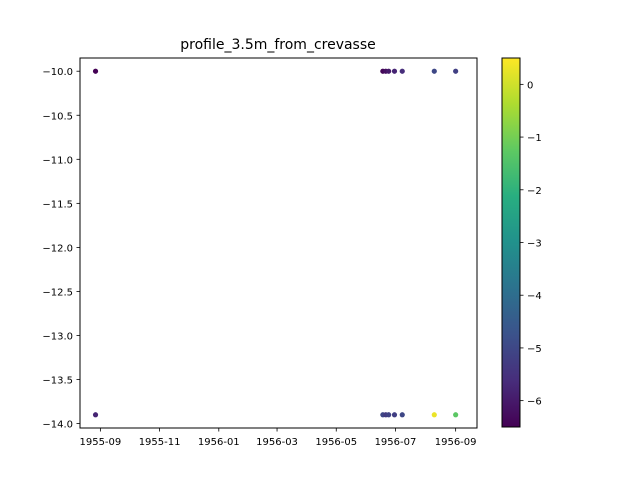 The width and height of the screenshot is (640, 480). Describe the element at coordinates (100, 442) in the screenshot. I see `x-tick-label: 1955-09` at that location.